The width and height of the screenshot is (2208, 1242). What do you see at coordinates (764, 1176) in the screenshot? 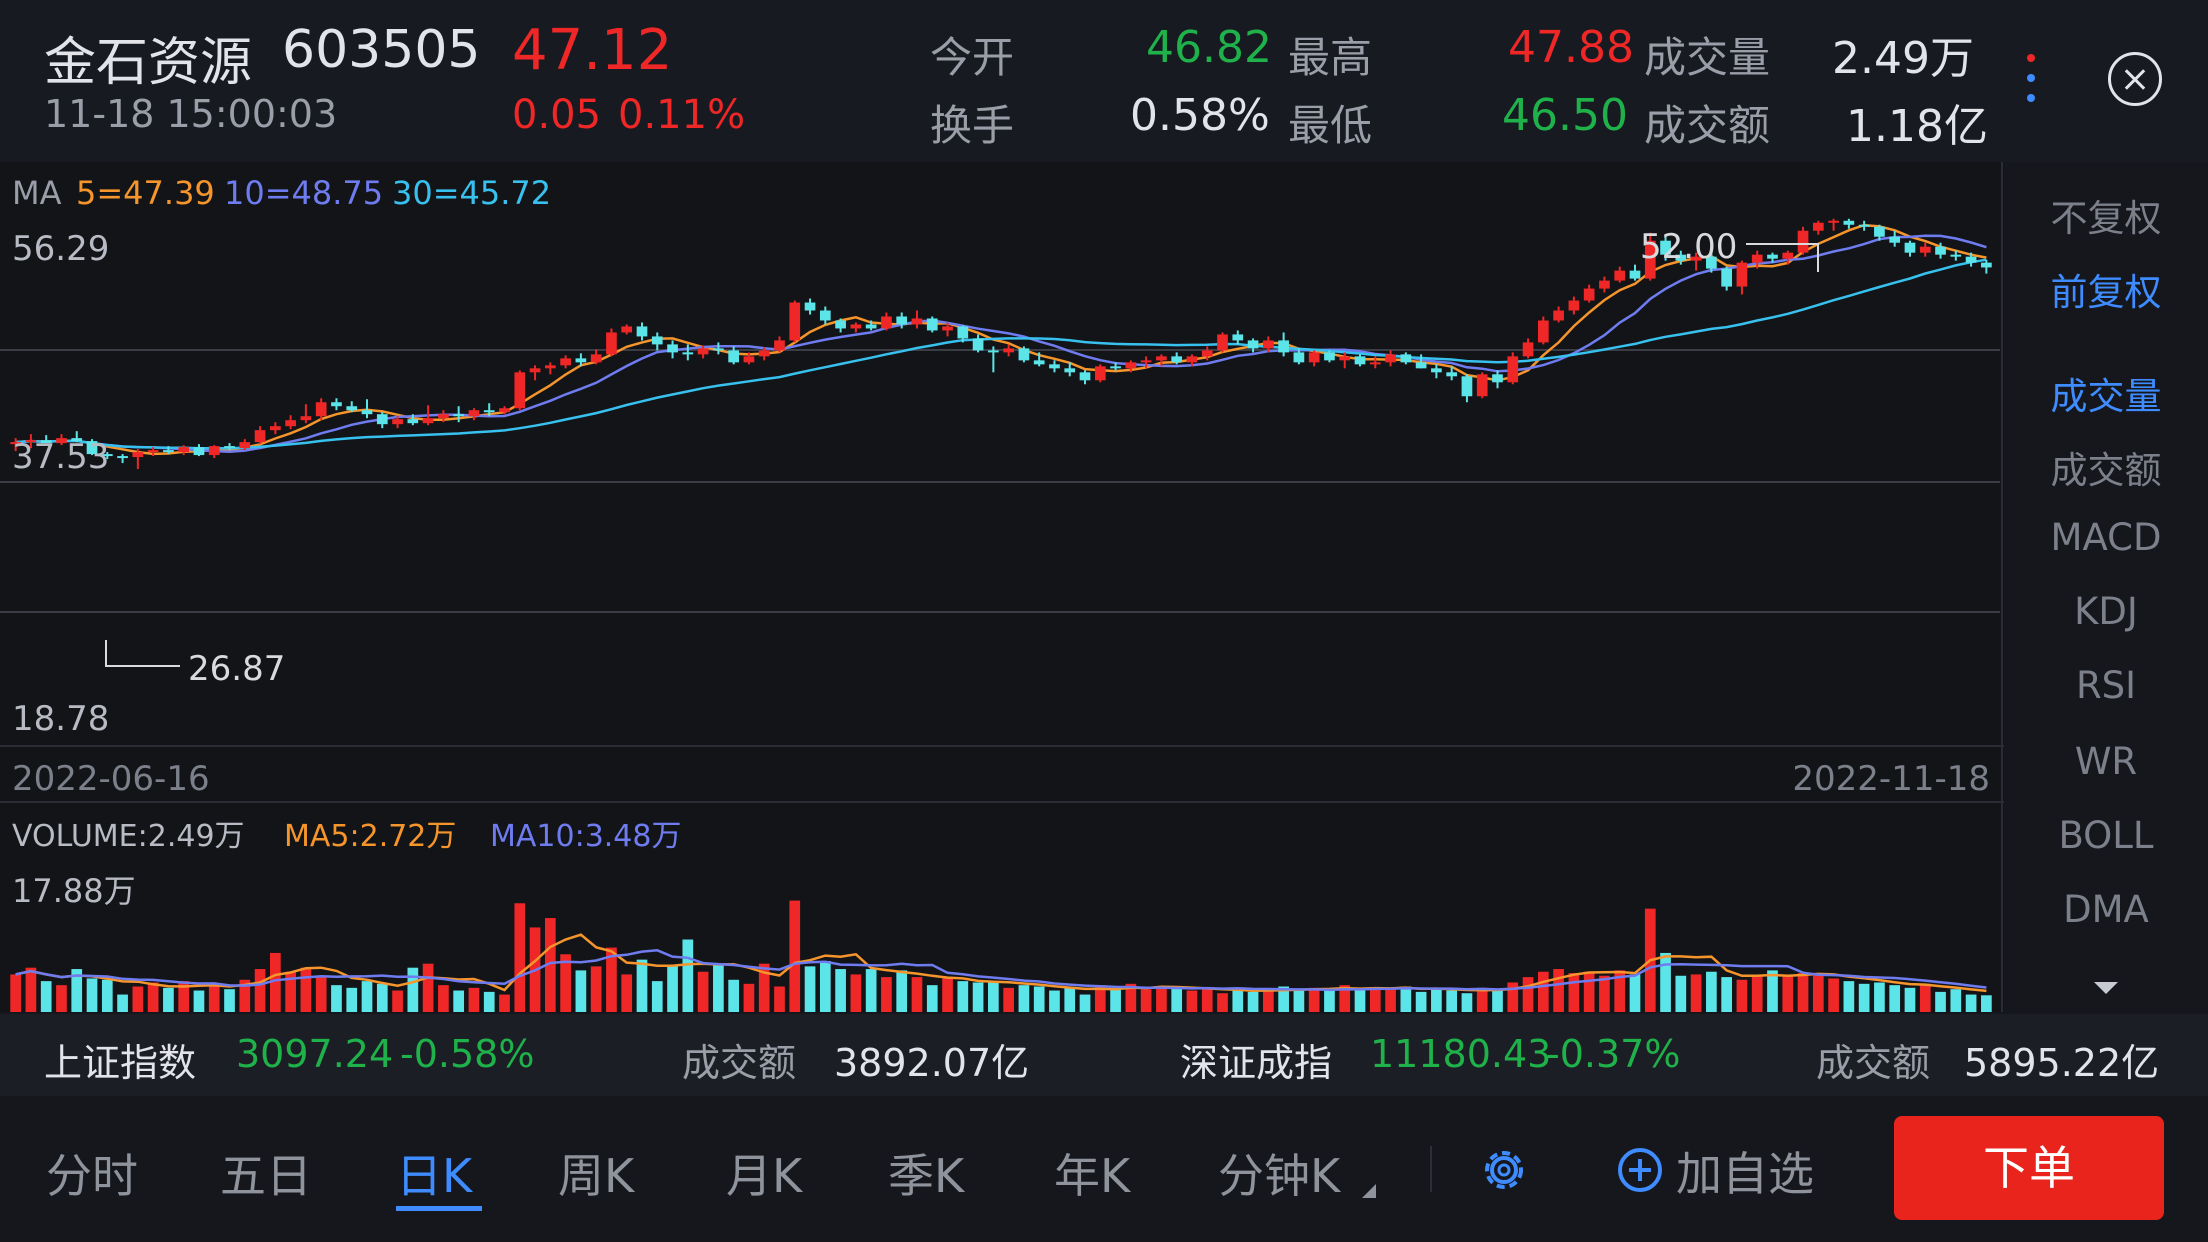
I see `tab-monthly-k: 月K` at bounding box center [764, 1176].